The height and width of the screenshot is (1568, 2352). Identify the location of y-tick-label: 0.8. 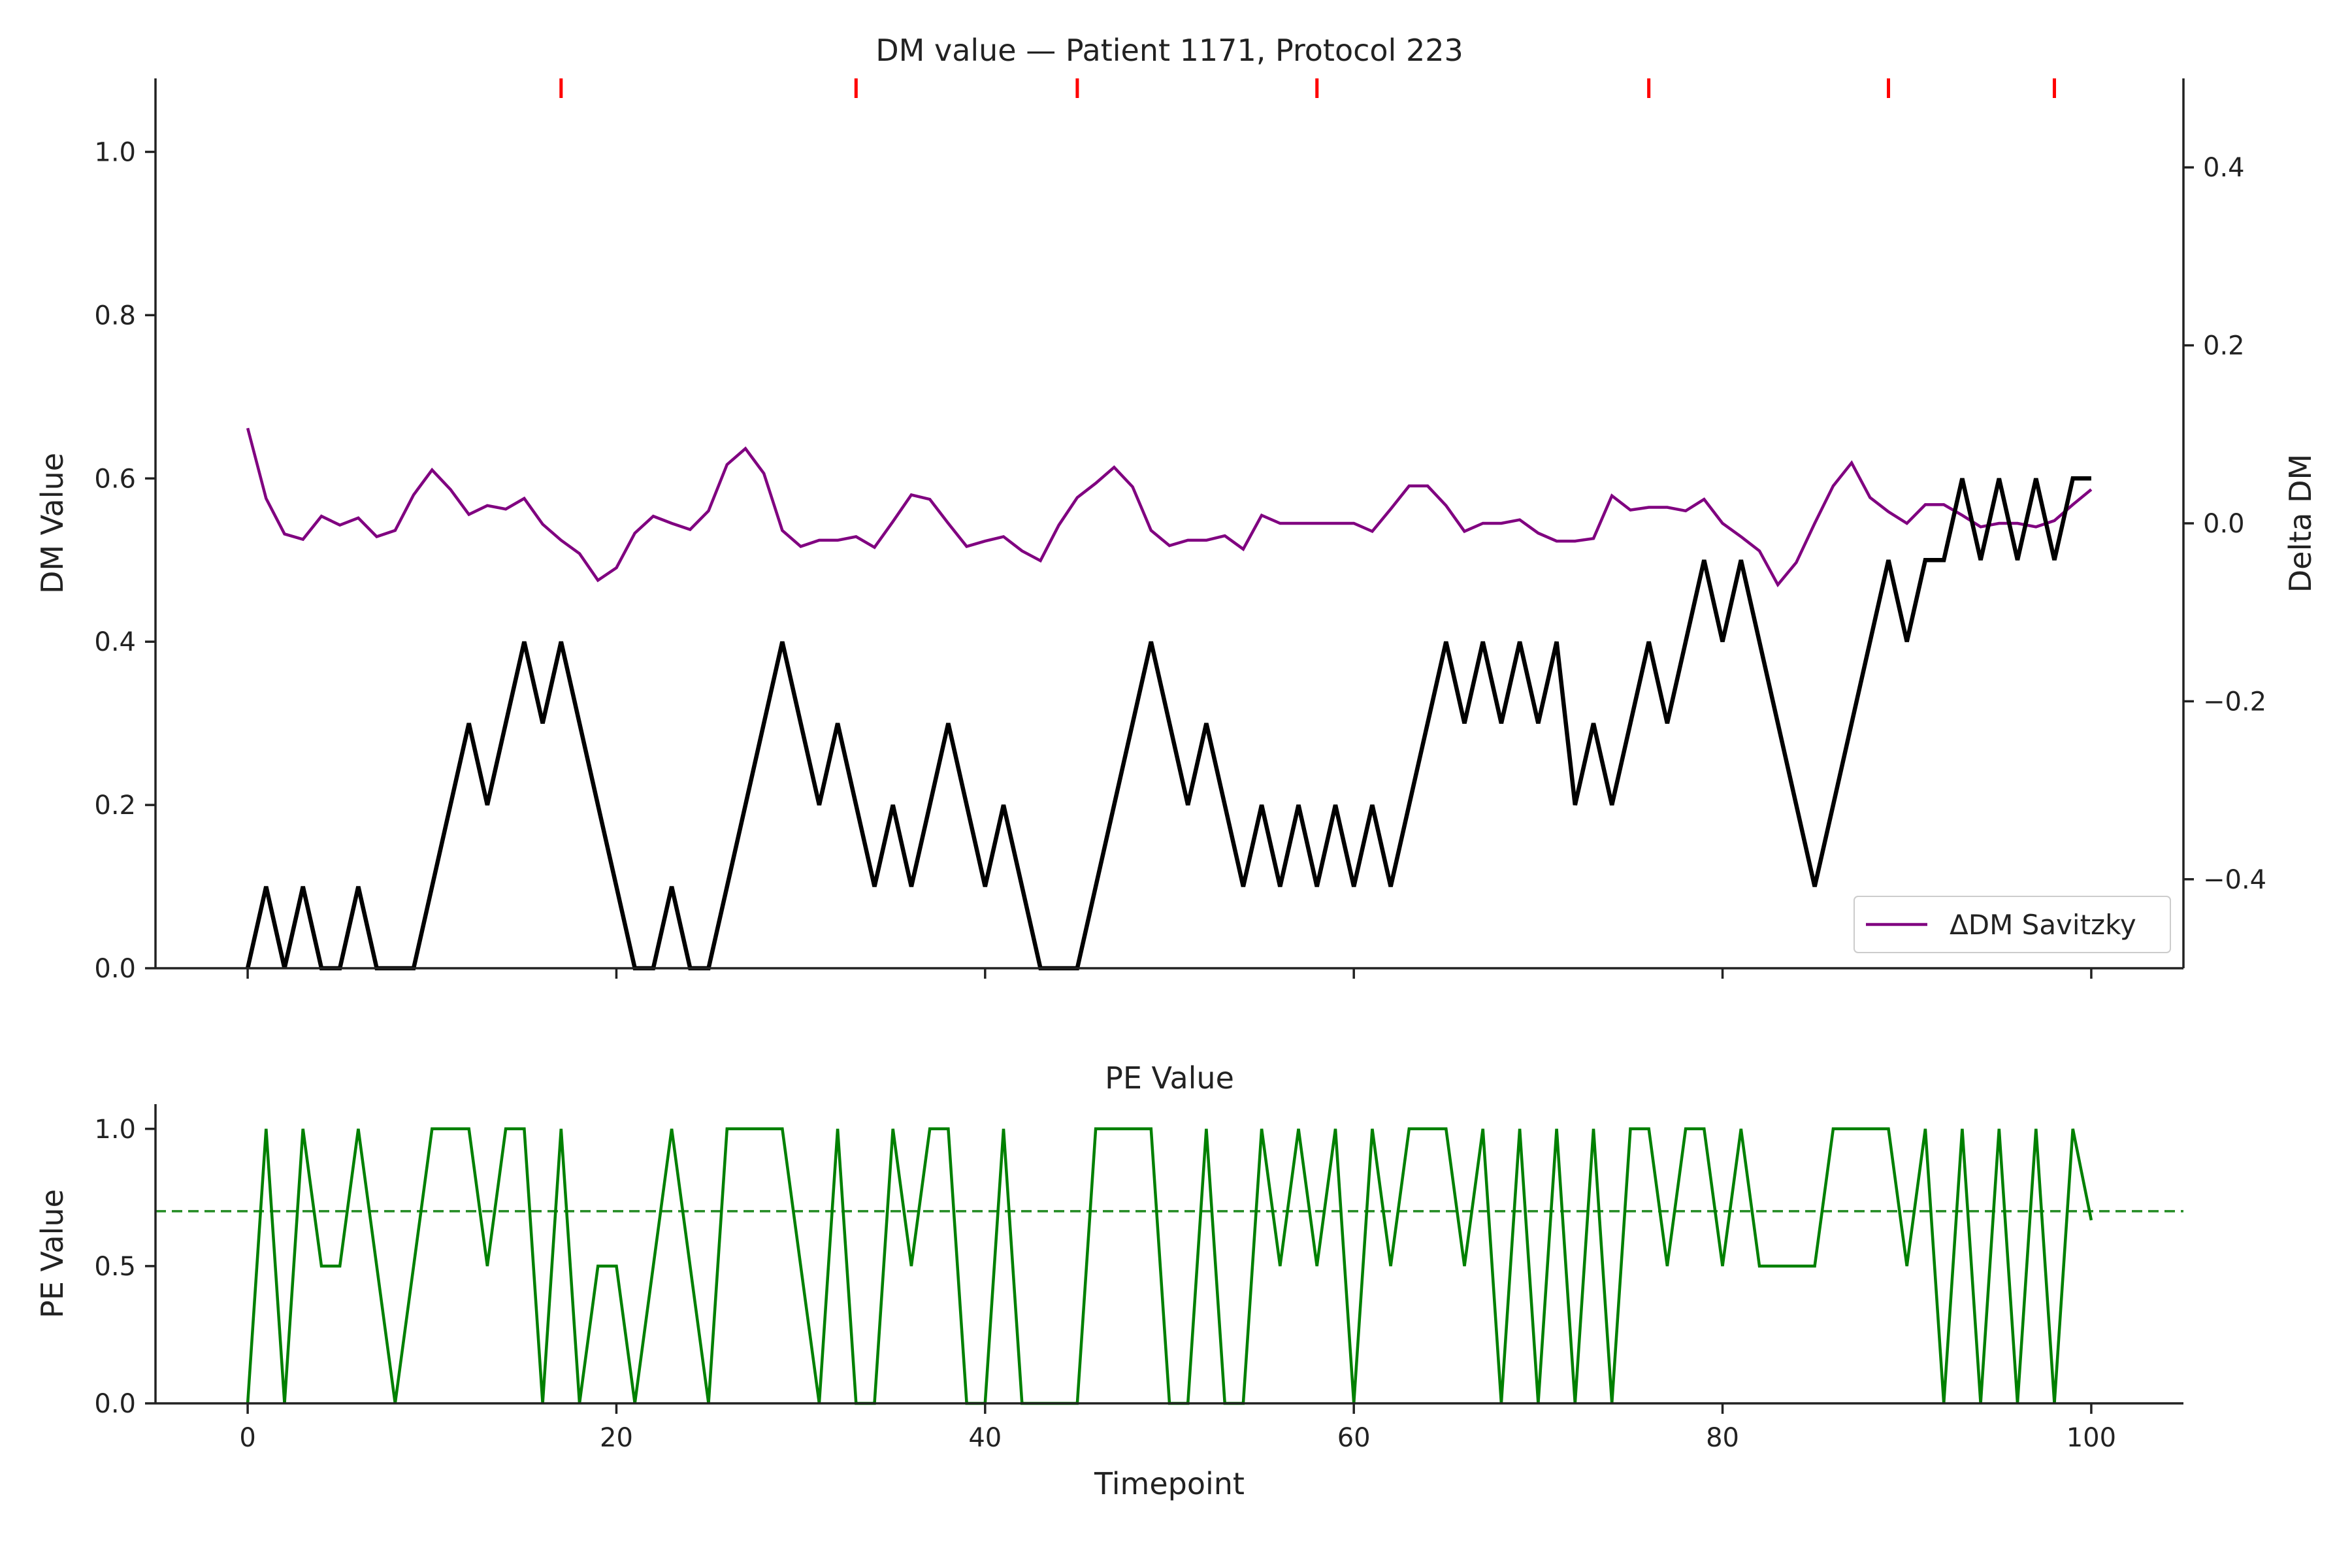
(115, 316).